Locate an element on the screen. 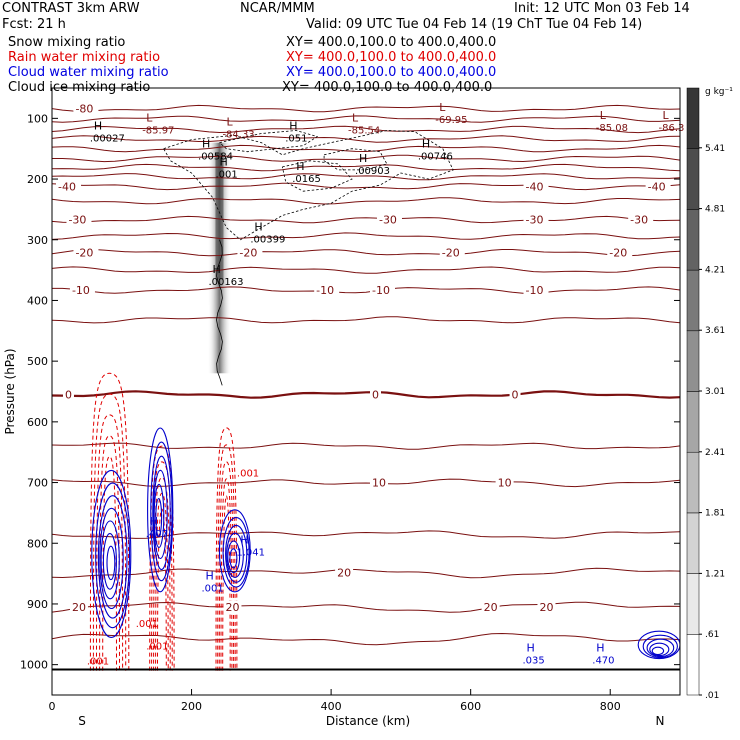  extremum-value: .00584 is located at coordinates (215, 156).